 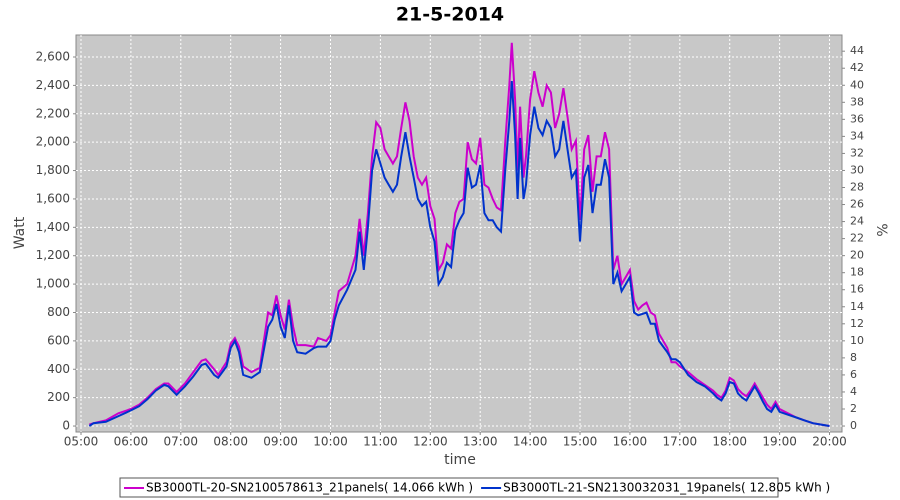 What do you see at coordinates (280, 442) in the screenshot?
I see `x-tick-label: 09:00` at bounding box center [280, 442].